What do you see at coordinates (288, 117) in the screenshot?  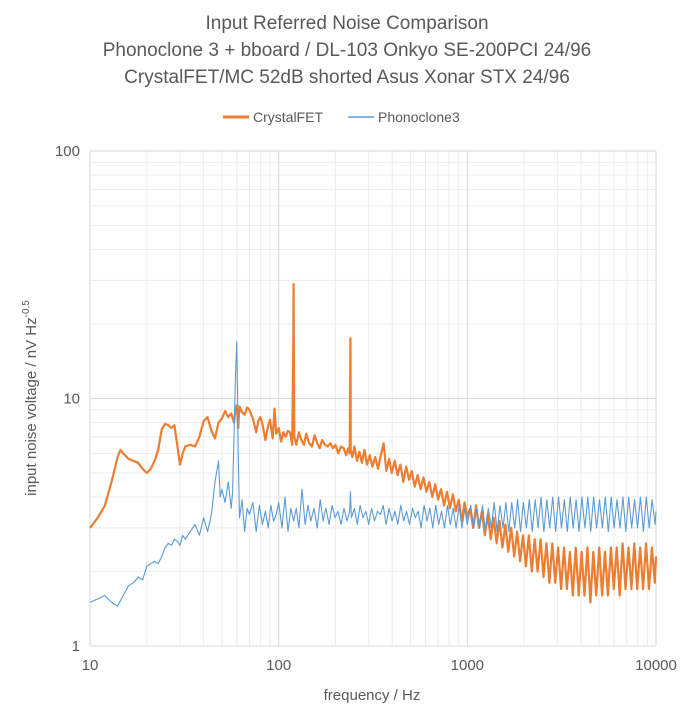 I see `legend-label-crystalfet: CrystalFET` at bounding box center [288, 117].